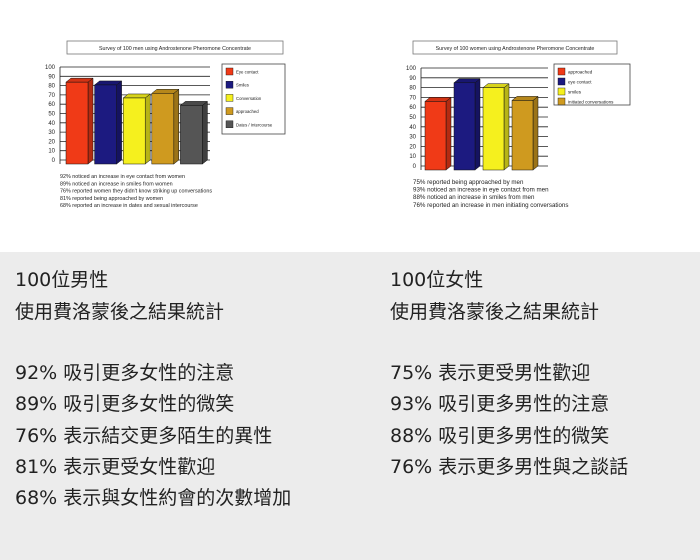  What do you see at coordinates (144, 435) in the screenshot?
I see `men-item: 76% 表示結交更多陌生的異性` at bounding box center [144, 435].